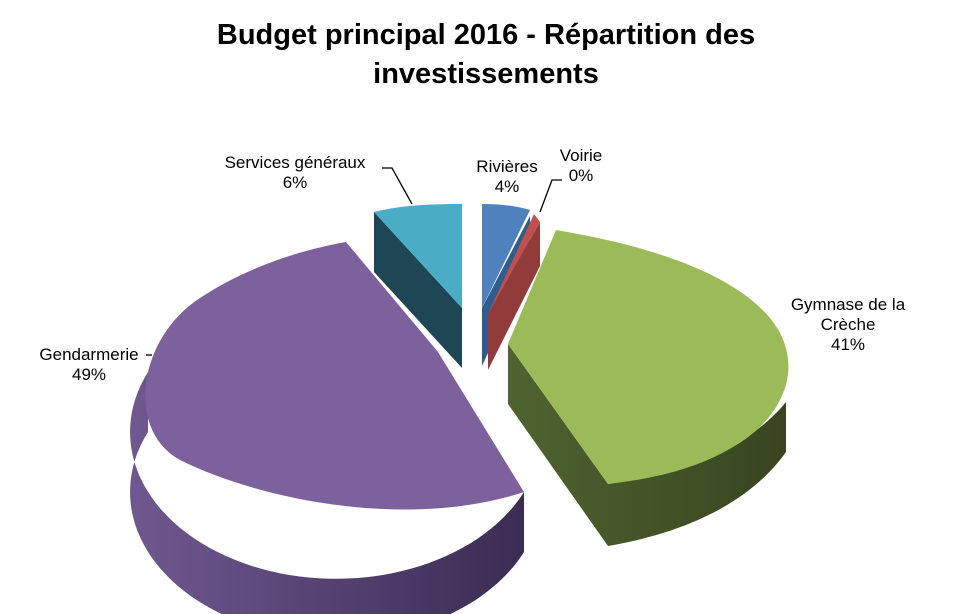  I want to click on slice-voirie-top, so click(514, 264).